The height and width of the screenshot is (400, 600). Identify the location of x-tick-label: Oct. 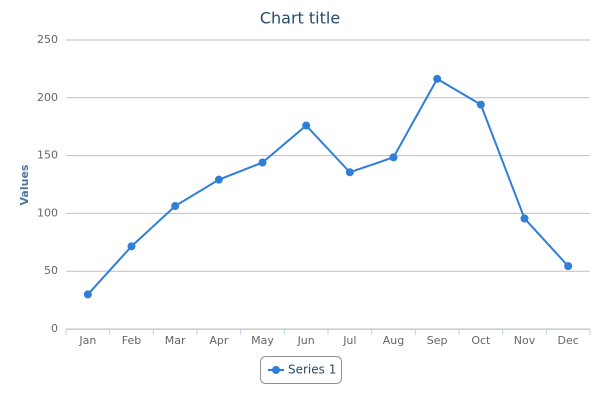
(481, 340).